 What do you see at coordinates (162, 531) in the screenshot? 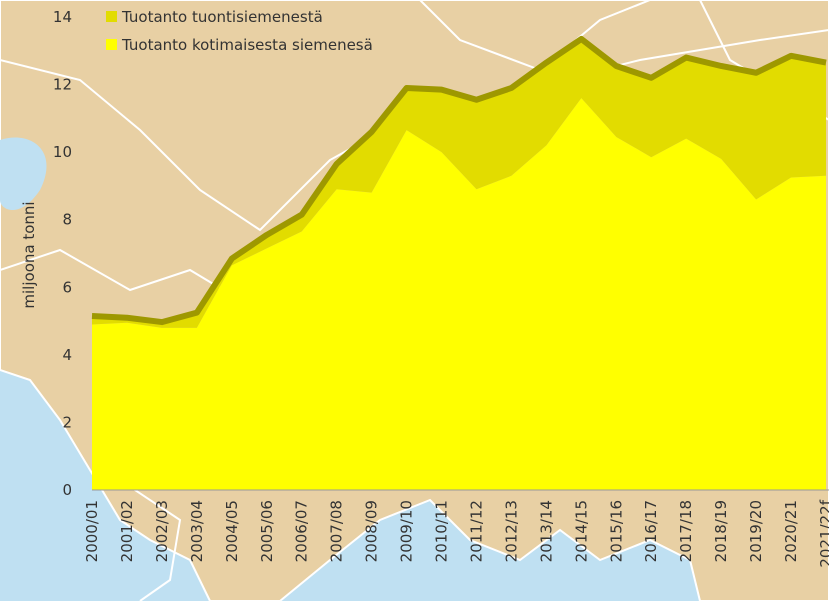
I see `x-tick-label: 2002/03` at bounding box center [162, 531].